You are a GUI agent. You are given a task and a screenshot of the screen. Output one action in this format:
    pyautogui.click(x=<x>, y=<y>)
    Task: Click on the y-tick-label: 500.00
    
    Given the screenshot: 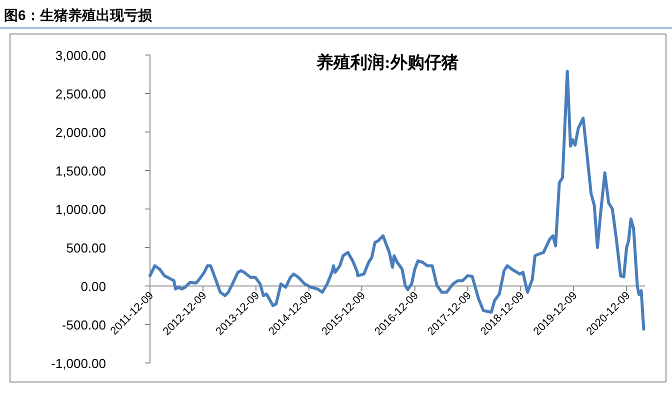 What is the action you would take?
    pyautogui.click(x=86, y=248)
    